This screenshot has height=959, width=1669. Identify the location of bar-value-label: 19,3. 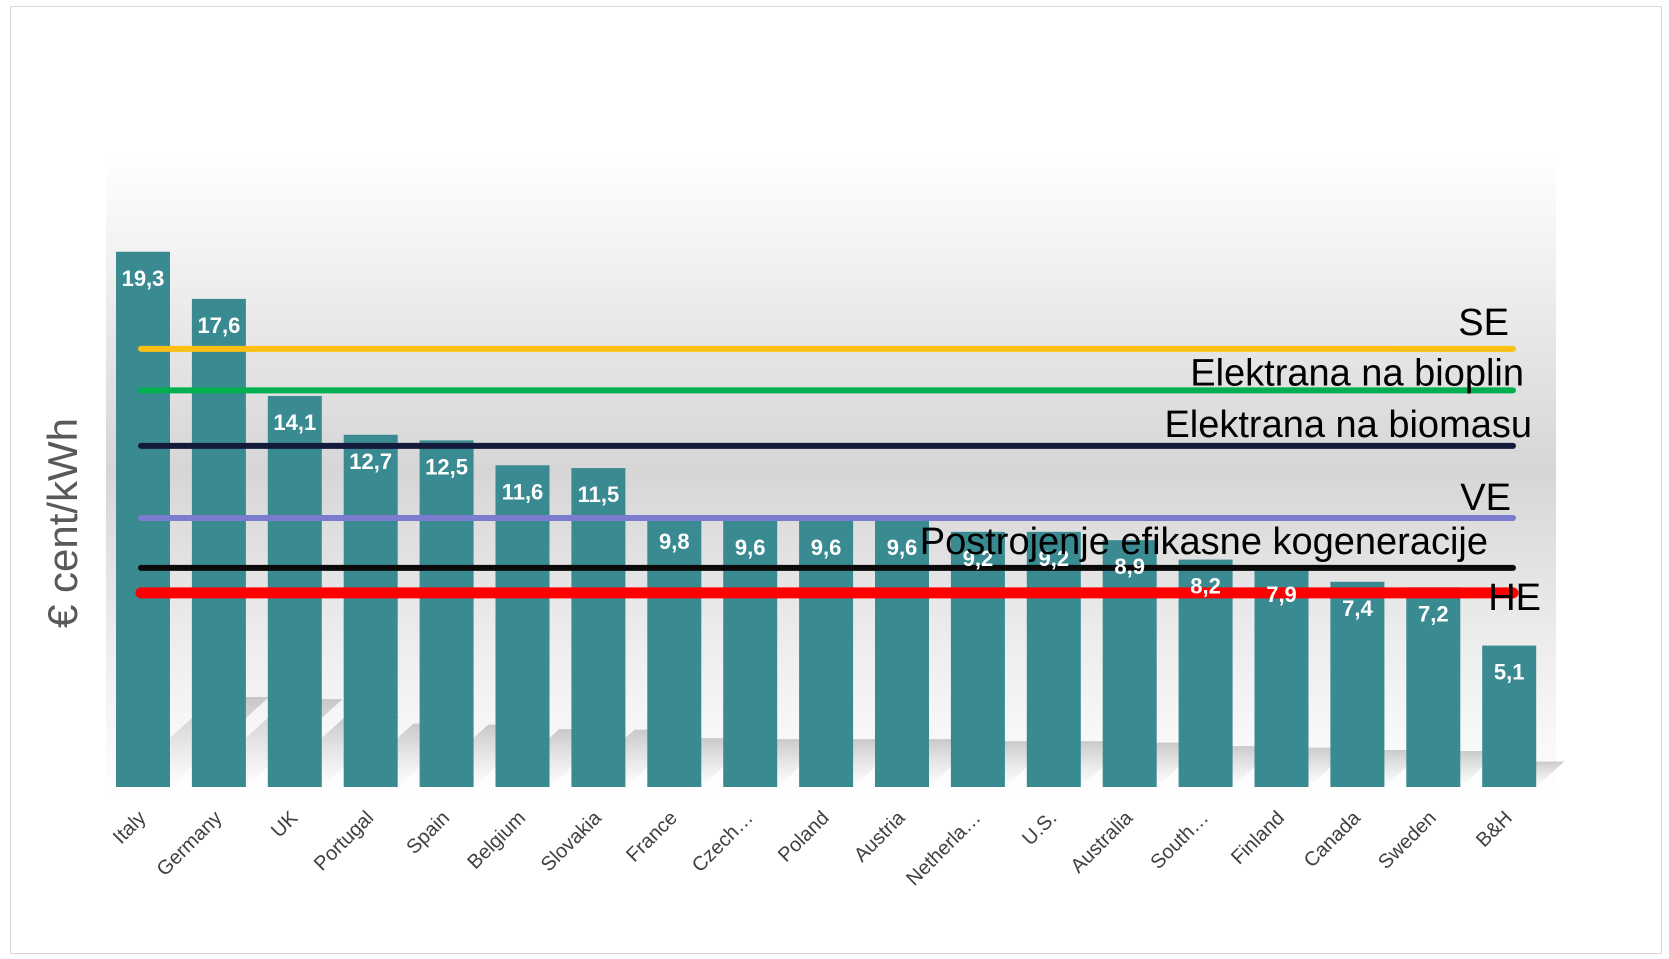
(143, 278).